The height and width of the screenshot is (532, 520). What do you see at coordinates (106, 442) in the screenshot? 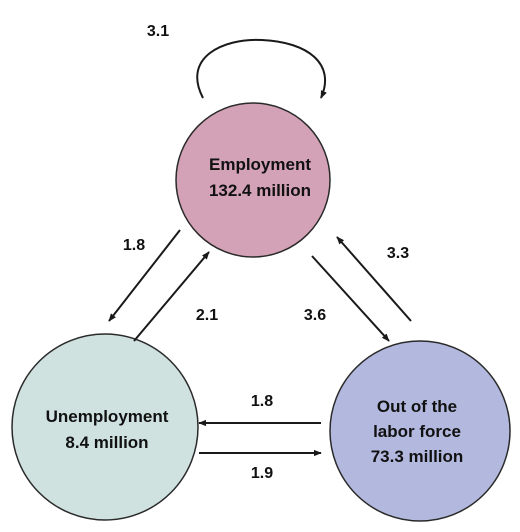
I see `unemployment-count: 8.4 million` at bounding box center [106, 442].